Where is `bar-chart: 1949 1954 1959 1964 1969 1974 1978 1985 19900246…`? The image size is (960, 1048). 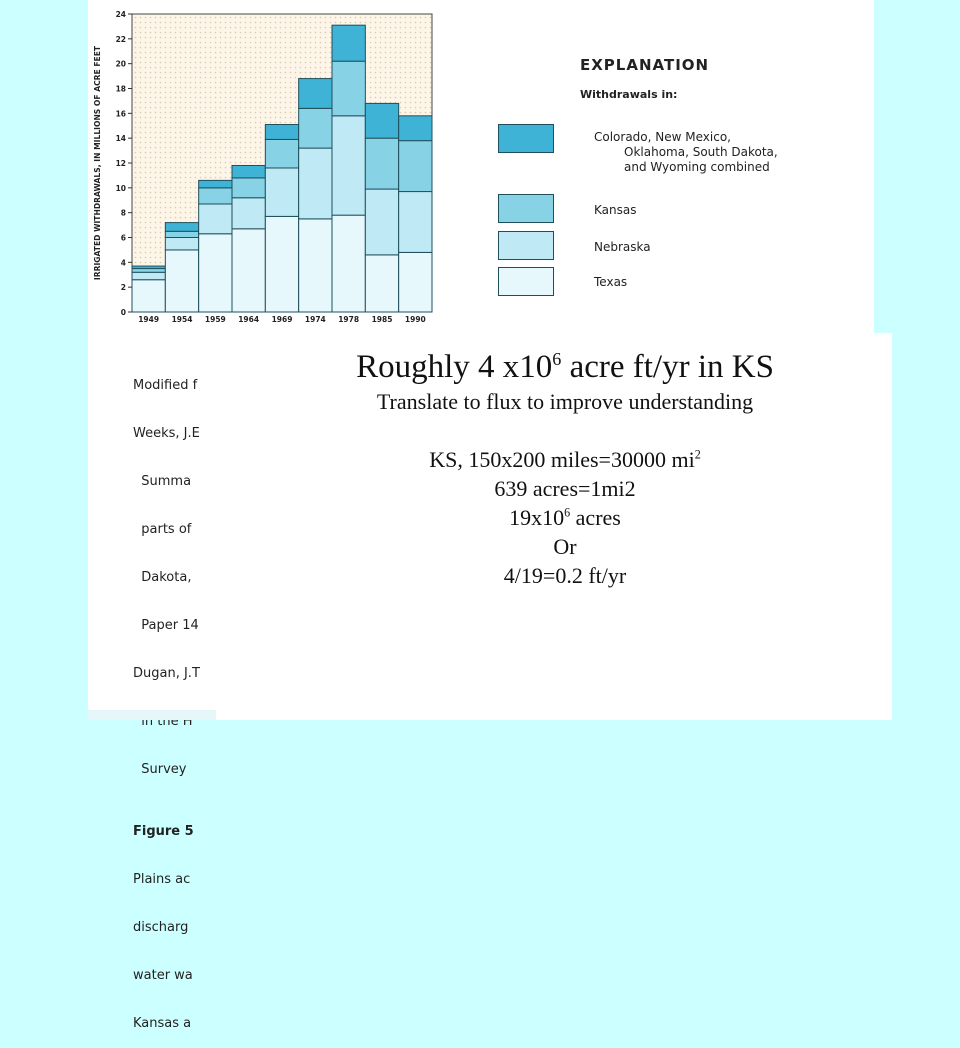
bar-chart: 1949 1954 1959 1964 1969 1974 1978 1985 19900246… is located at coordinates (263, 167).